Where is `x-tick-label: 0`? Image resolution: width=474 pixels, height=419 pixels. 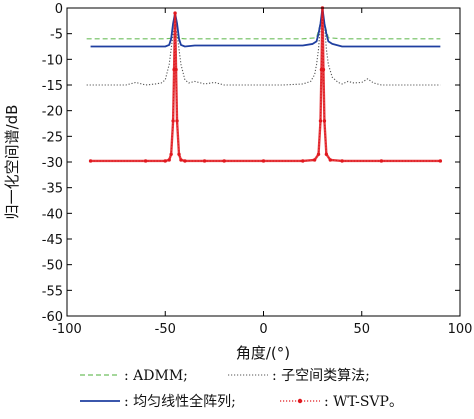
x-tick-label: 0 is located at coordinates (263, 329).